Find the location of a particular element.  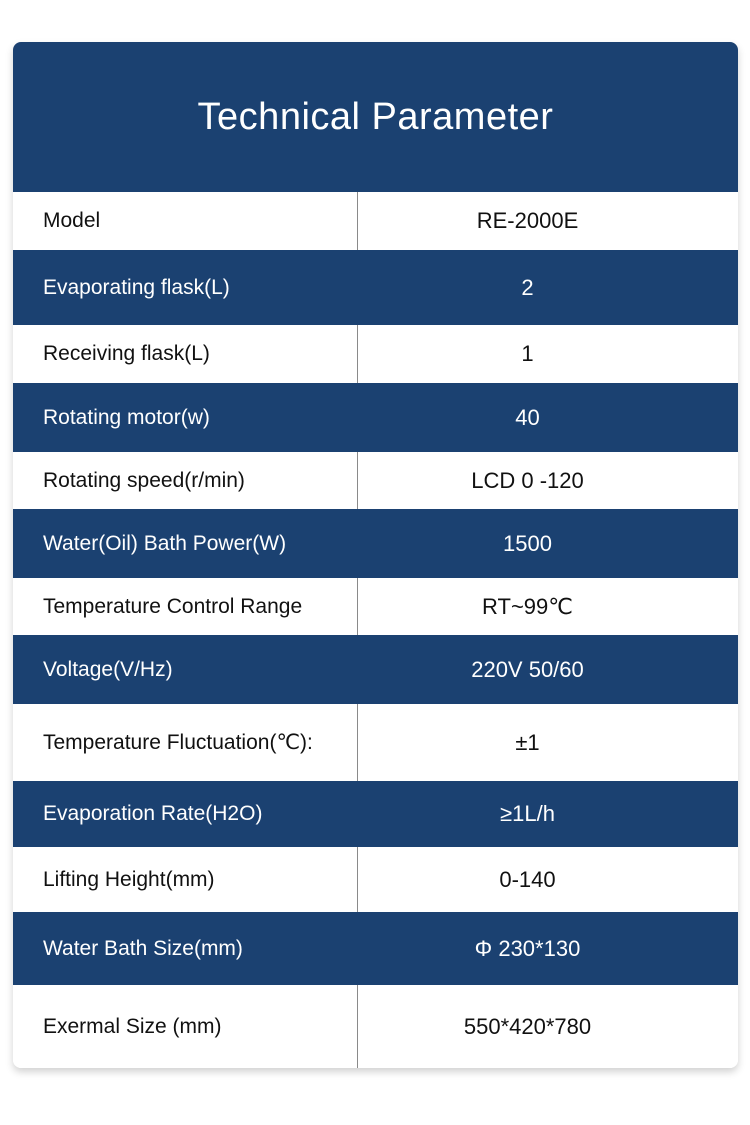

table-row: Evaporation Rate(H2O) ≥1L/h is located at coordinates (375, 814).